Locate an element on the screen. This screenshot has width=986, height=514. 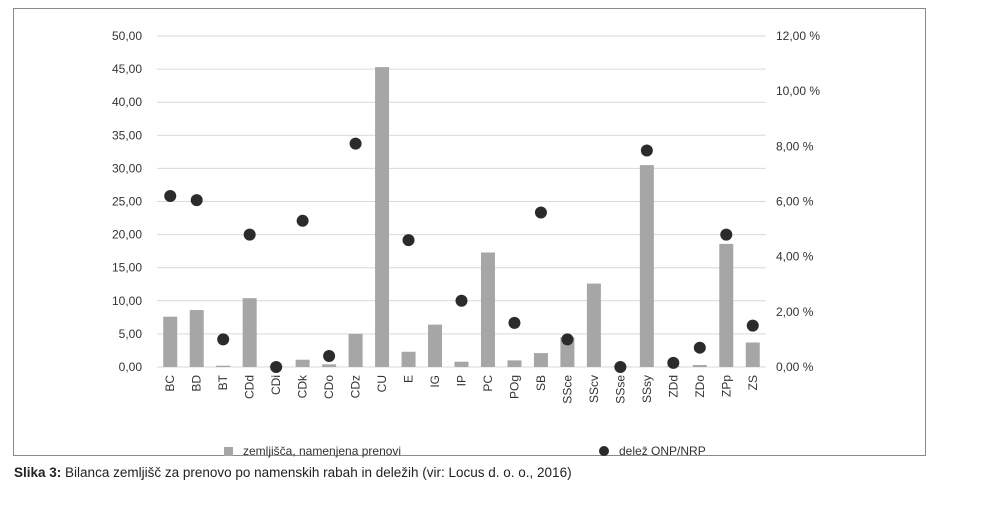
category-label: ZS is located at coordinates (753, 382).